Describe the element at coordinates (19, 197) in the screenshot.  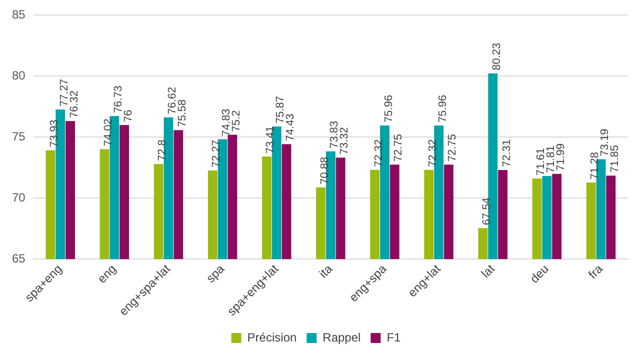
I see `y-tick-label: 70` at that location.